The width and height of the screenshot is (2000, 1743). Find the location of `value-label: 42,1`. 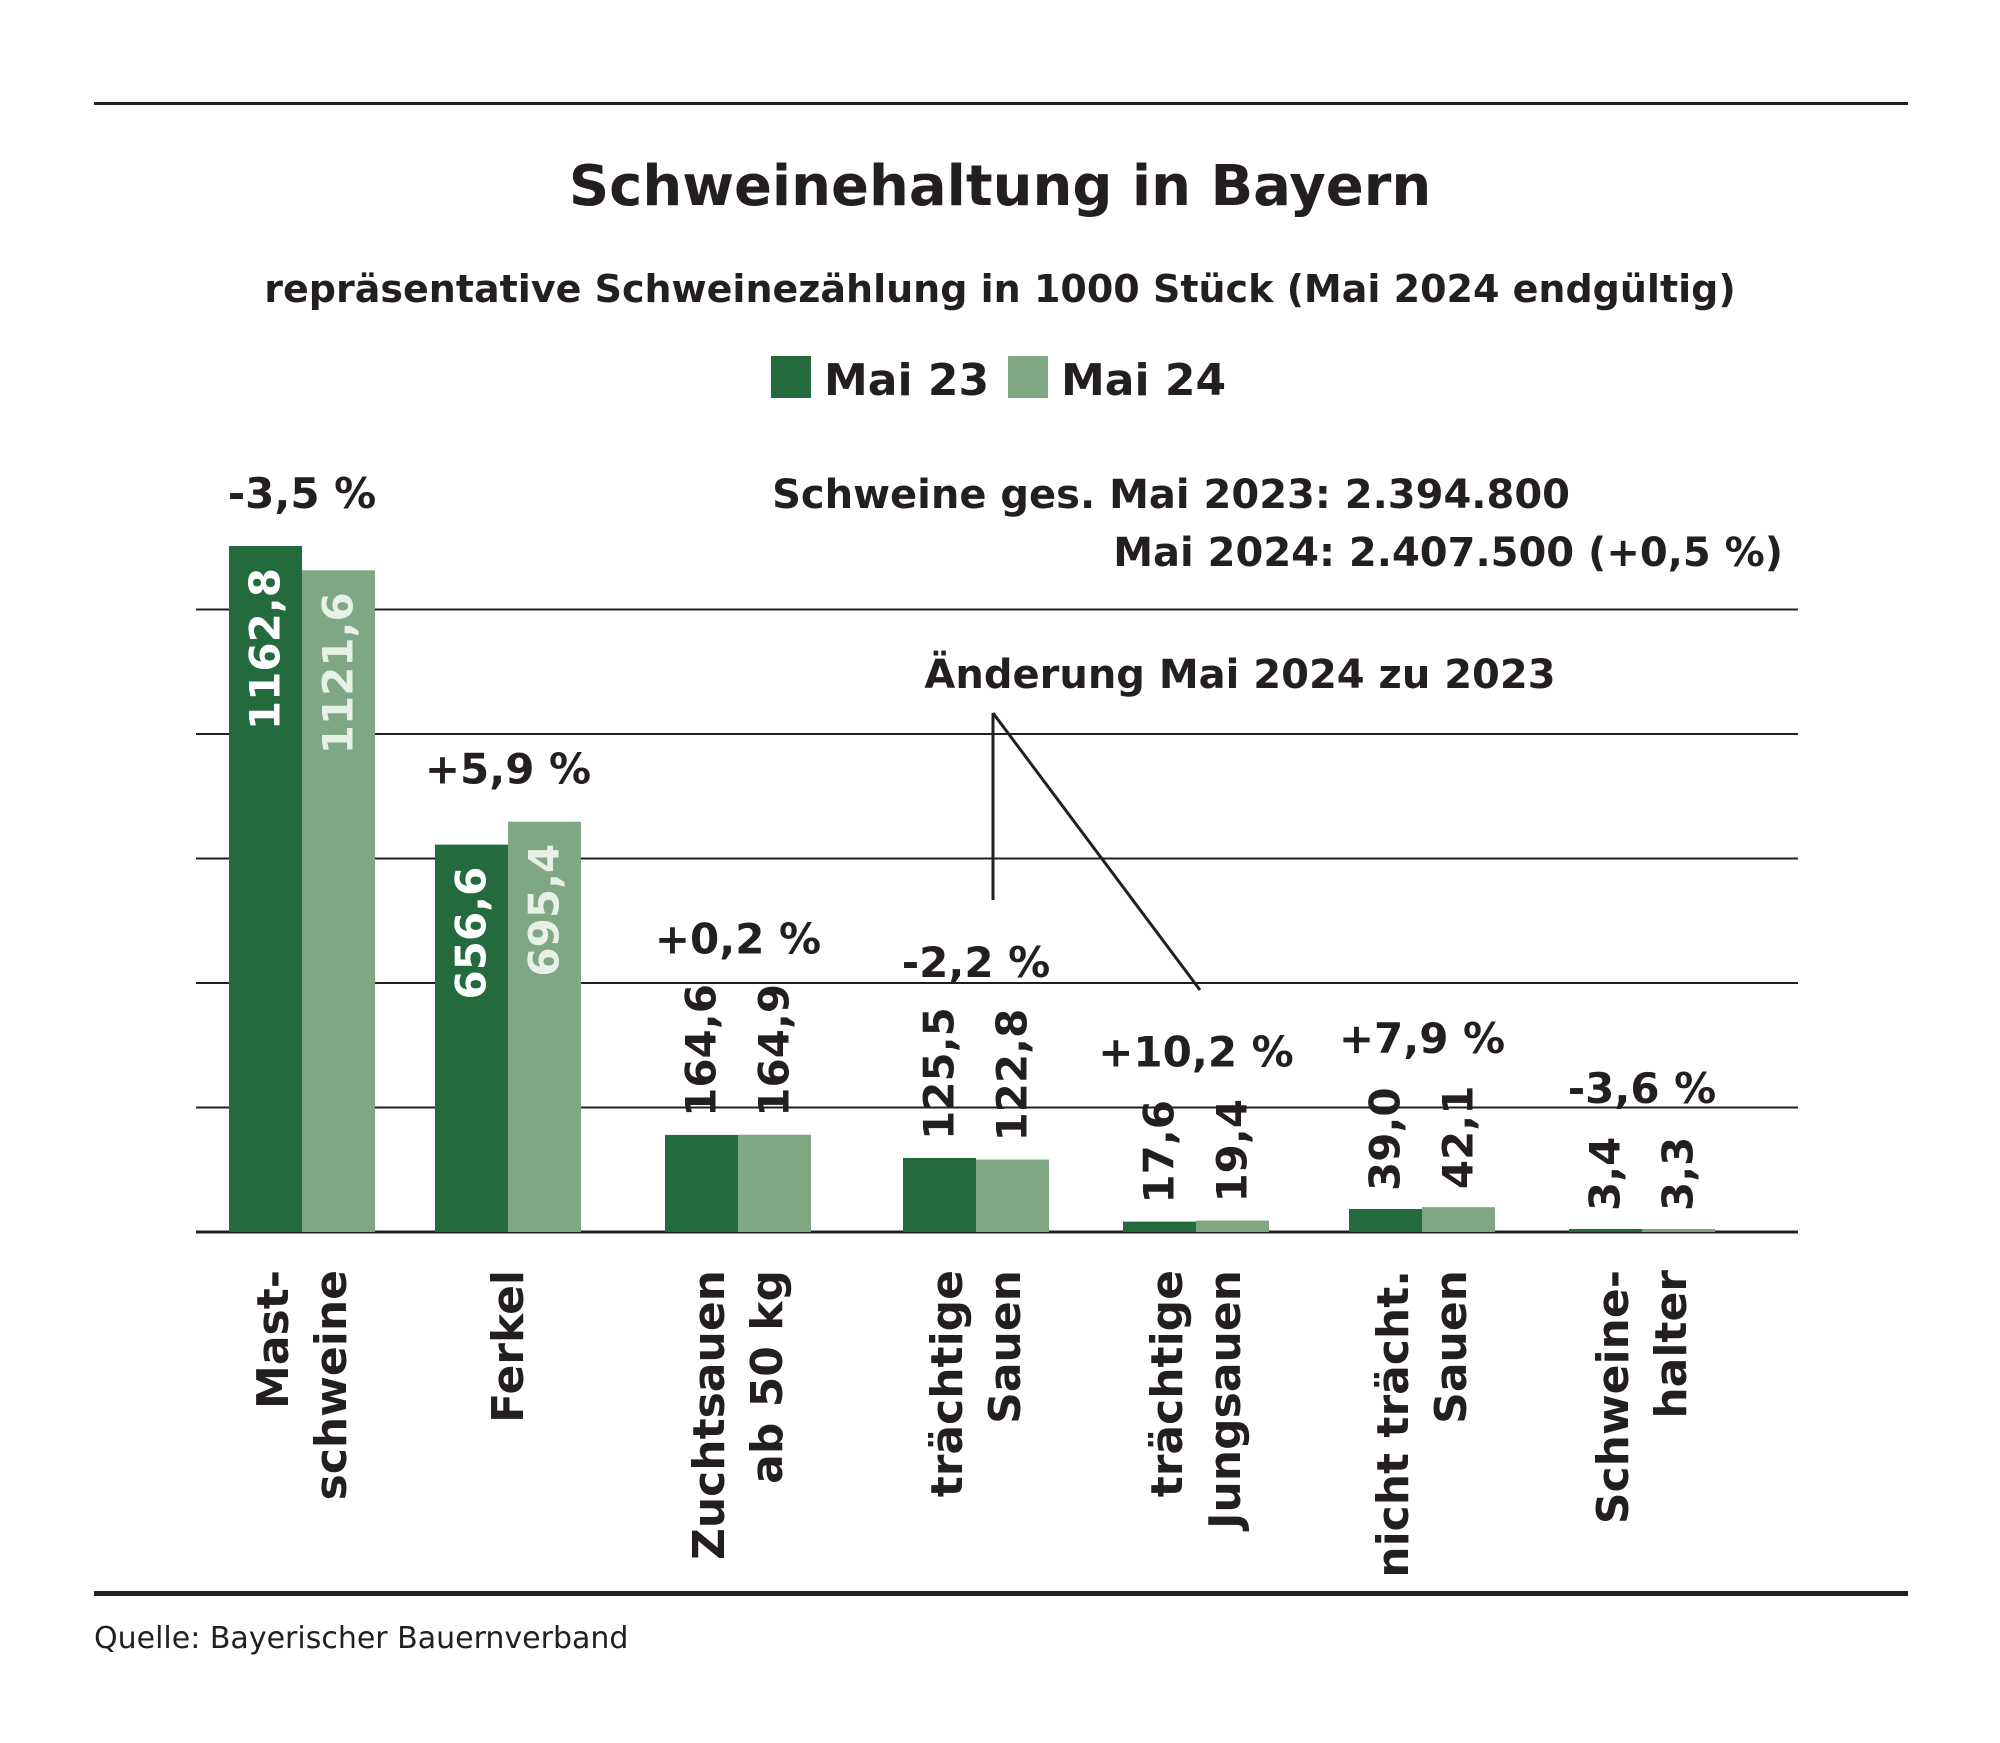

value-label: 42,1 is located at coordinates (1458, 1138).